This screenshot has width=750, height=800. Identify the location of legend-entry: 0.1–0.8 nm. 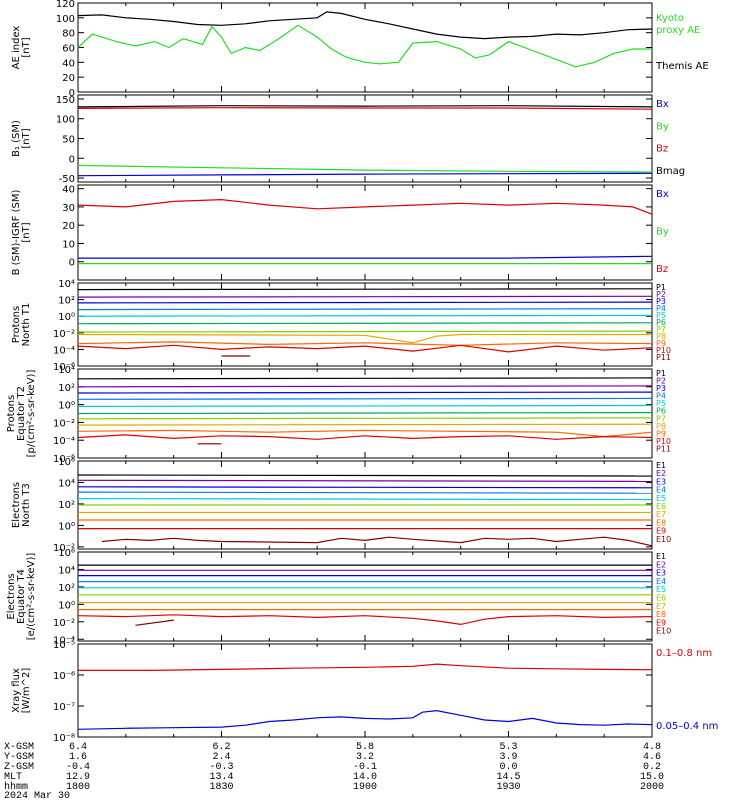
(684, 653).